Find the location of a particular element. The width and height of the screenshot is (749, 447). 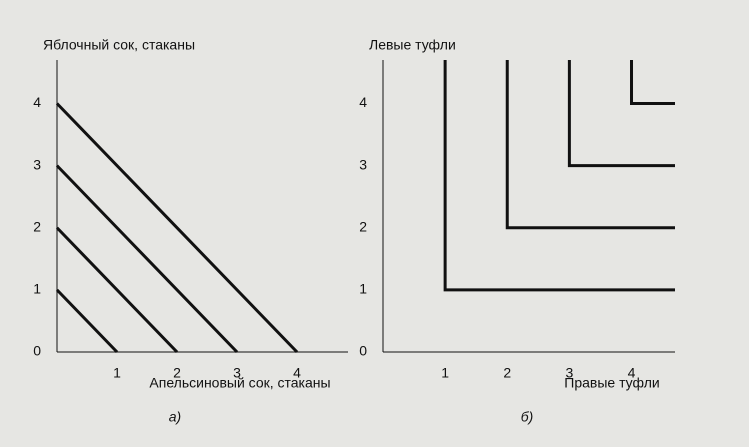

caption: б) is located at coordinates (527, 417).